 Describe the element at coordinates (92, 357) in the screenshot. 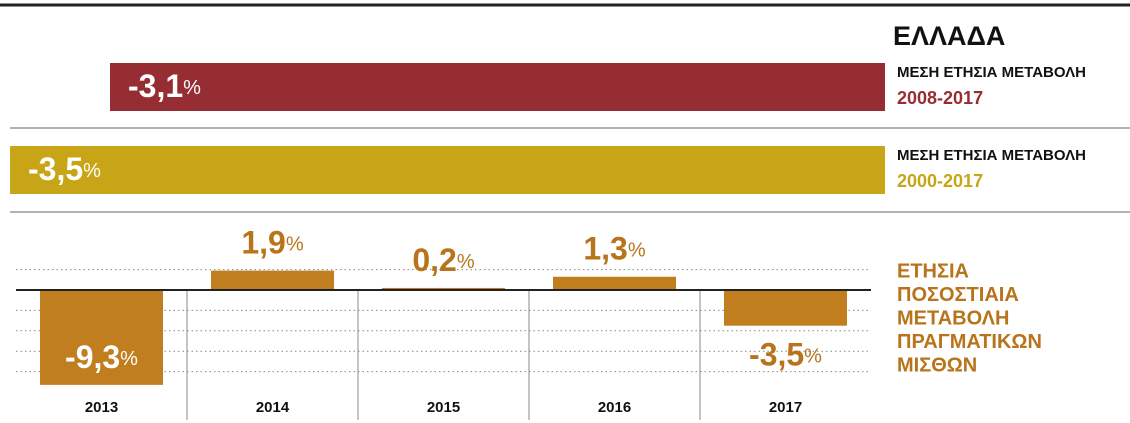

I see `value-number: -9,3` at that location.